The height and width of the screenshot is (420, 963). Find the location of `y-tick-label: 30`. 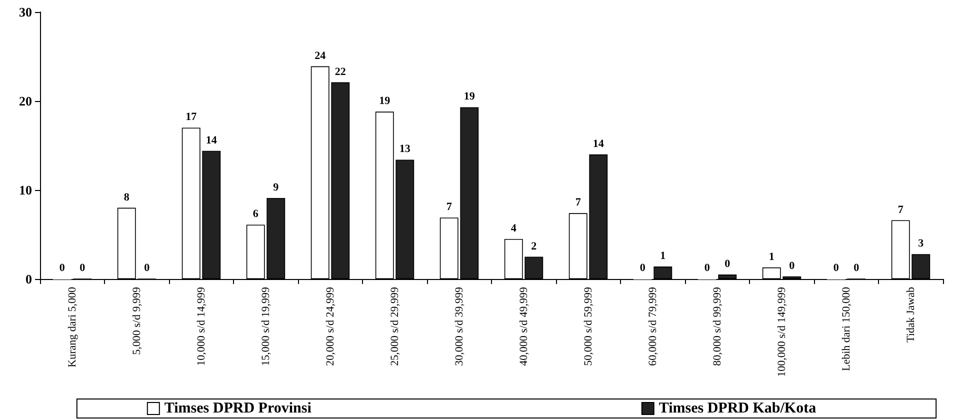

y-tick-label: 30 is located at coordinates (25, 12).